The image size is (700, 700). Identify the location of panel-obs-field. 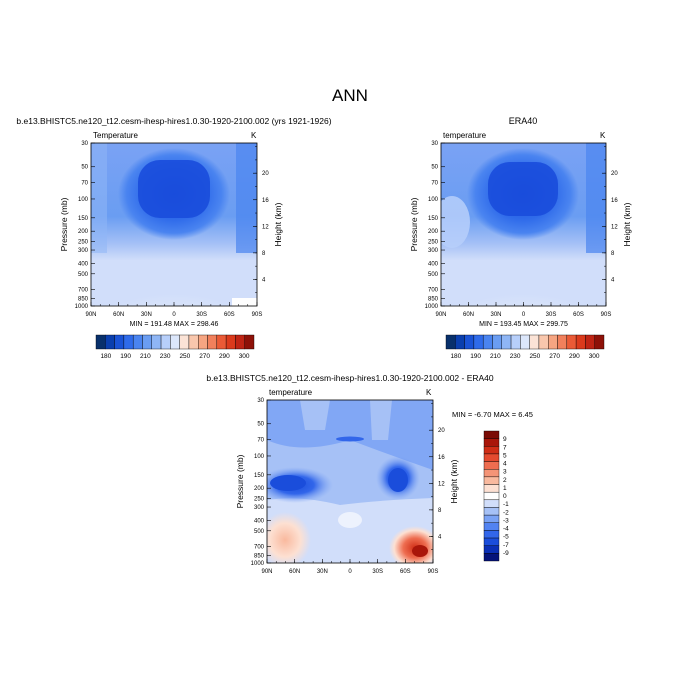
(523, 224).